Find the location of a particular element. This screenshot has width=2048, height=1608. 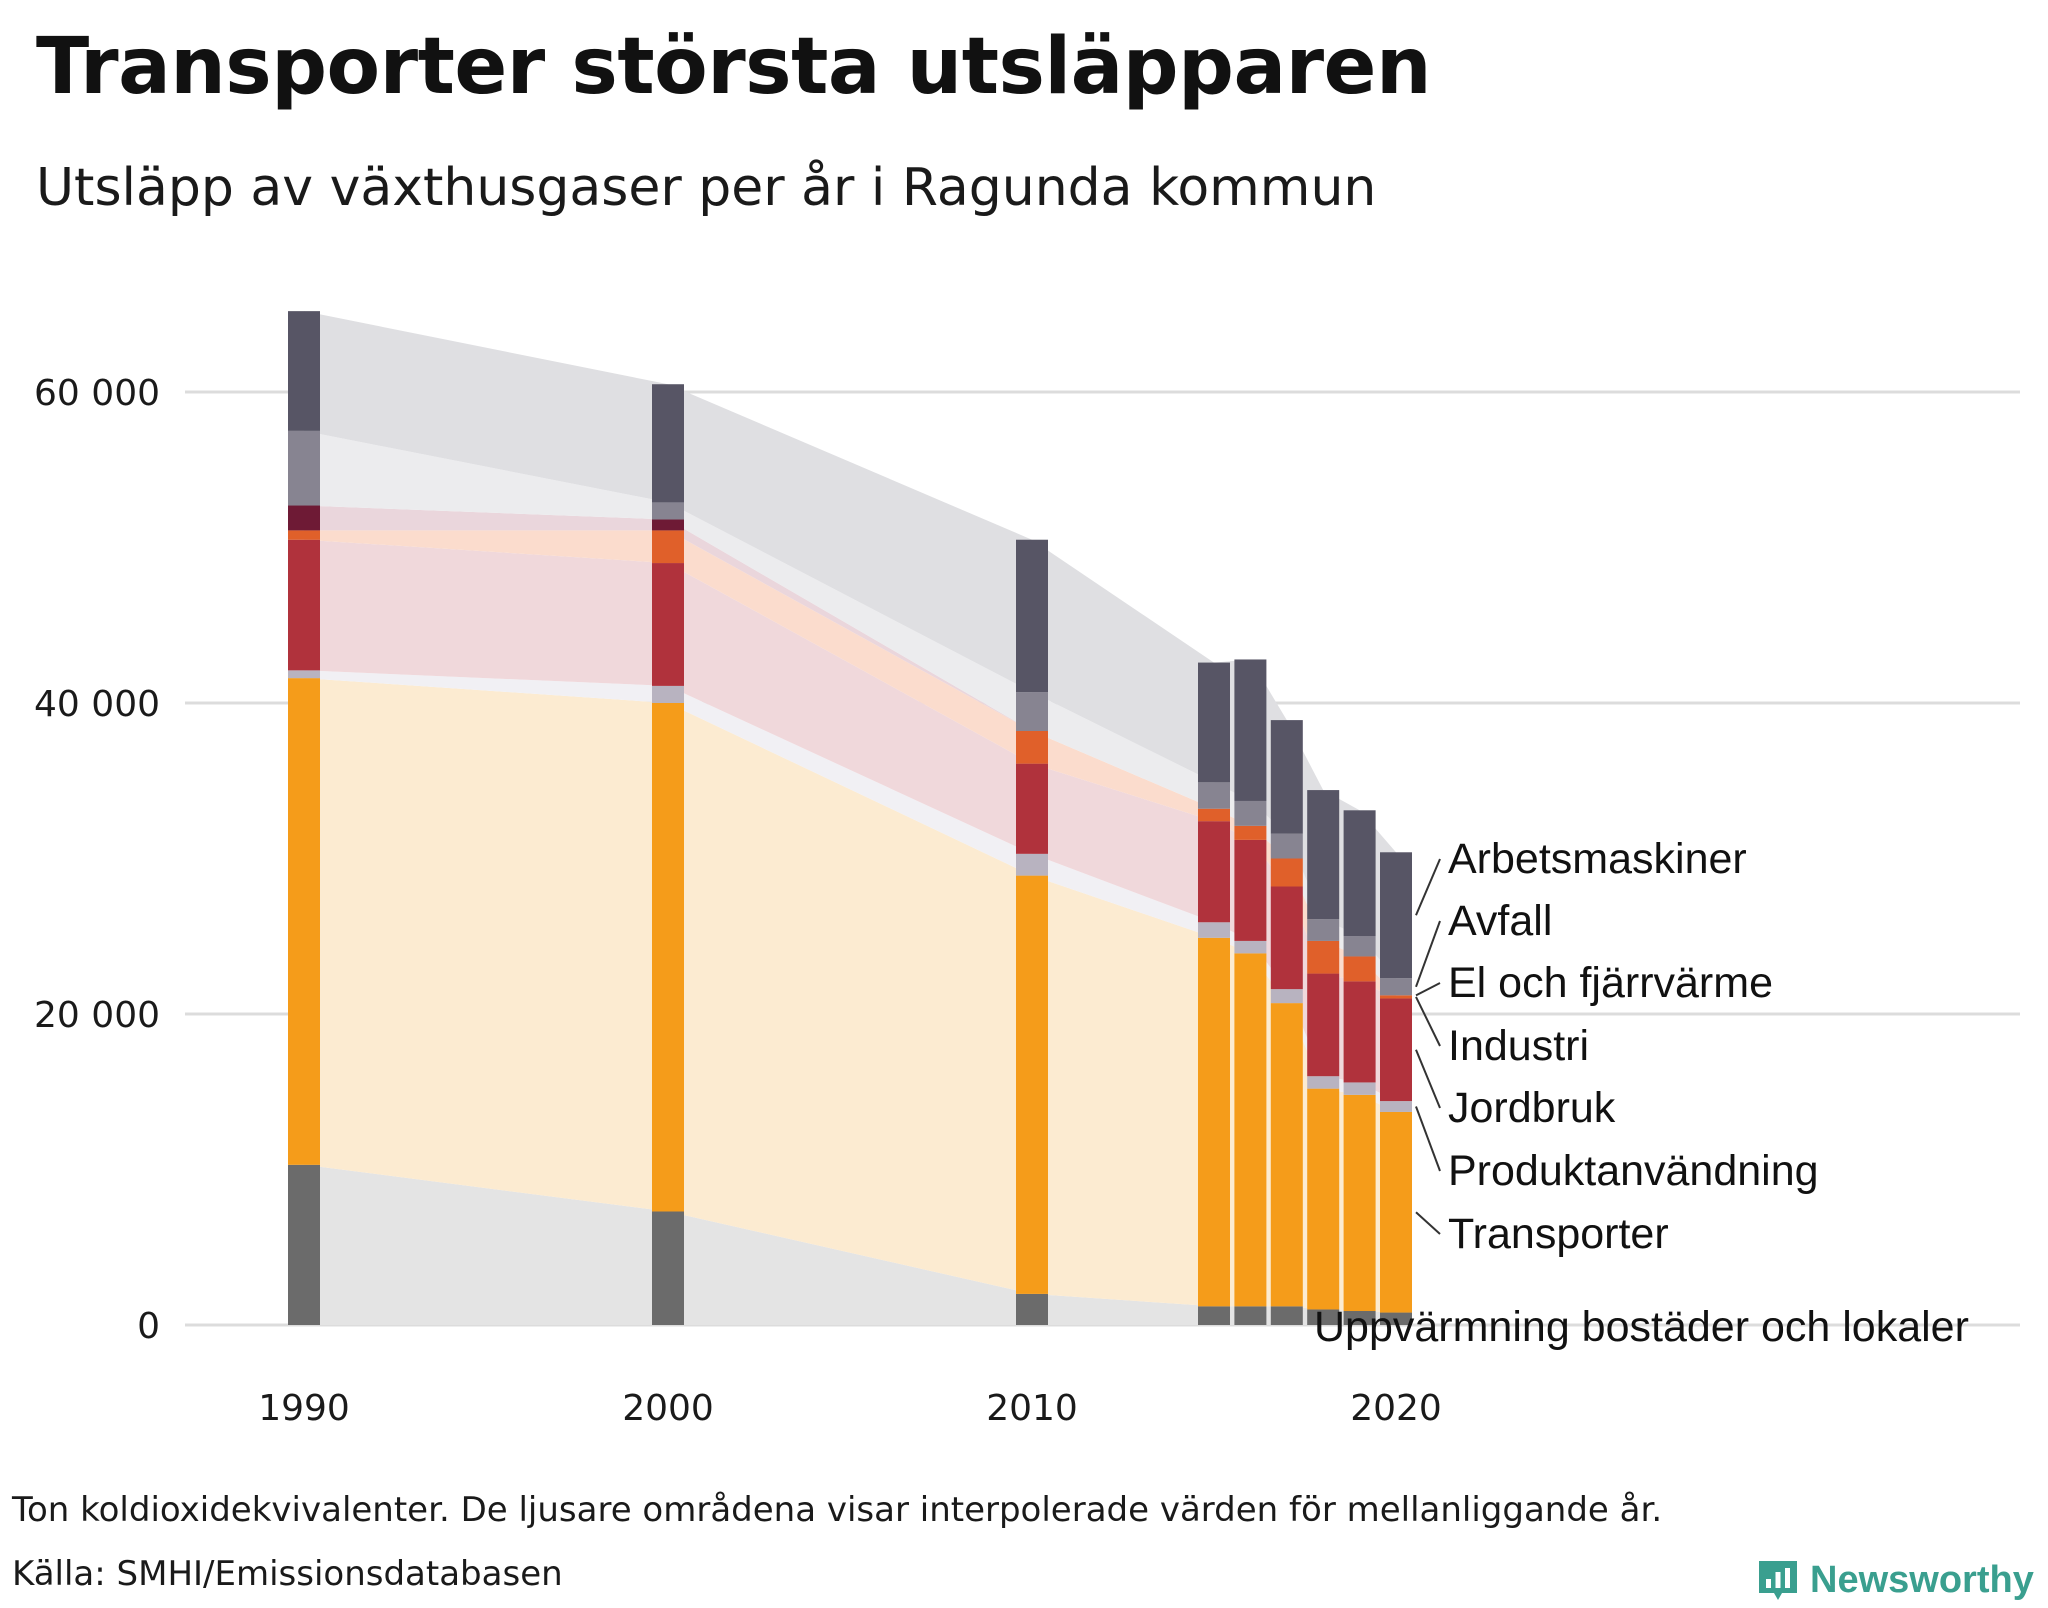

series-label: Produktanvändning is located at coordinates (1633, 1171).